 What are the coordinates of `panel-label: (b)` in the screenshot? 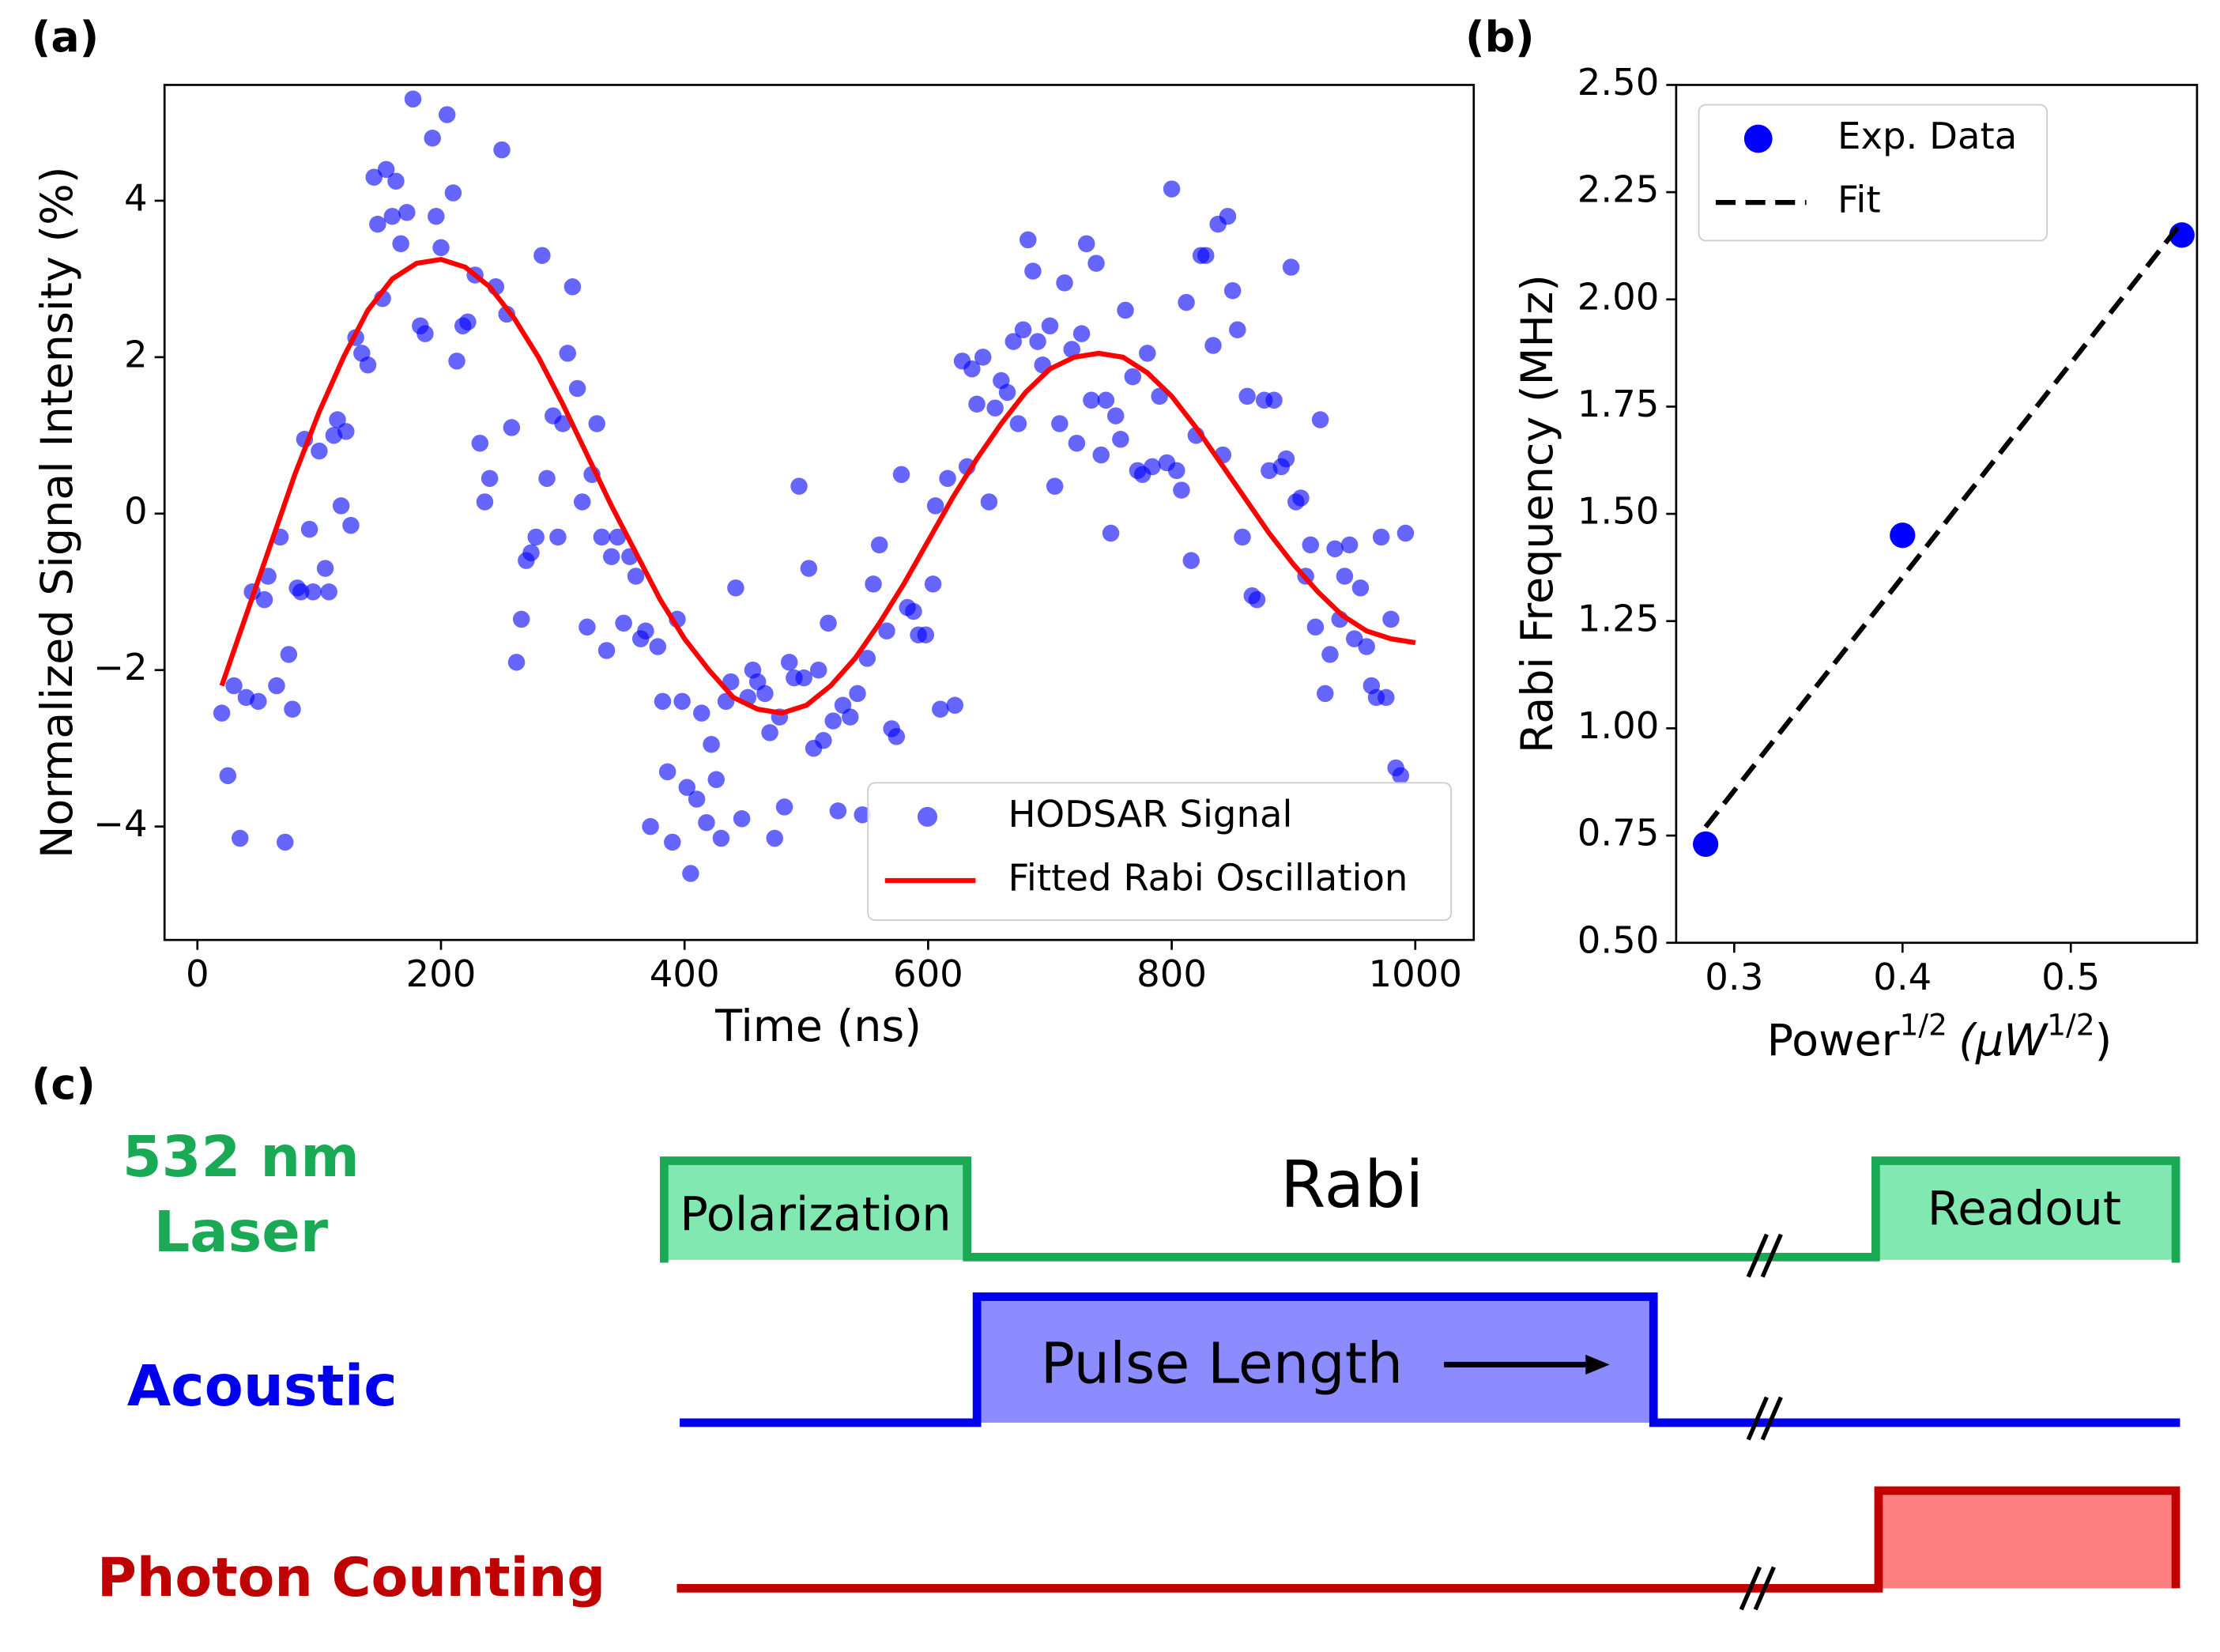 It's located at (1500, 37).